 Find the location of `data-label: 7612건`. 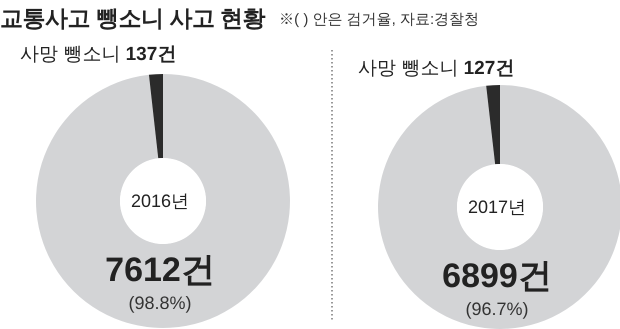

data-label: 7612건 is located at coordinates (160, 270).